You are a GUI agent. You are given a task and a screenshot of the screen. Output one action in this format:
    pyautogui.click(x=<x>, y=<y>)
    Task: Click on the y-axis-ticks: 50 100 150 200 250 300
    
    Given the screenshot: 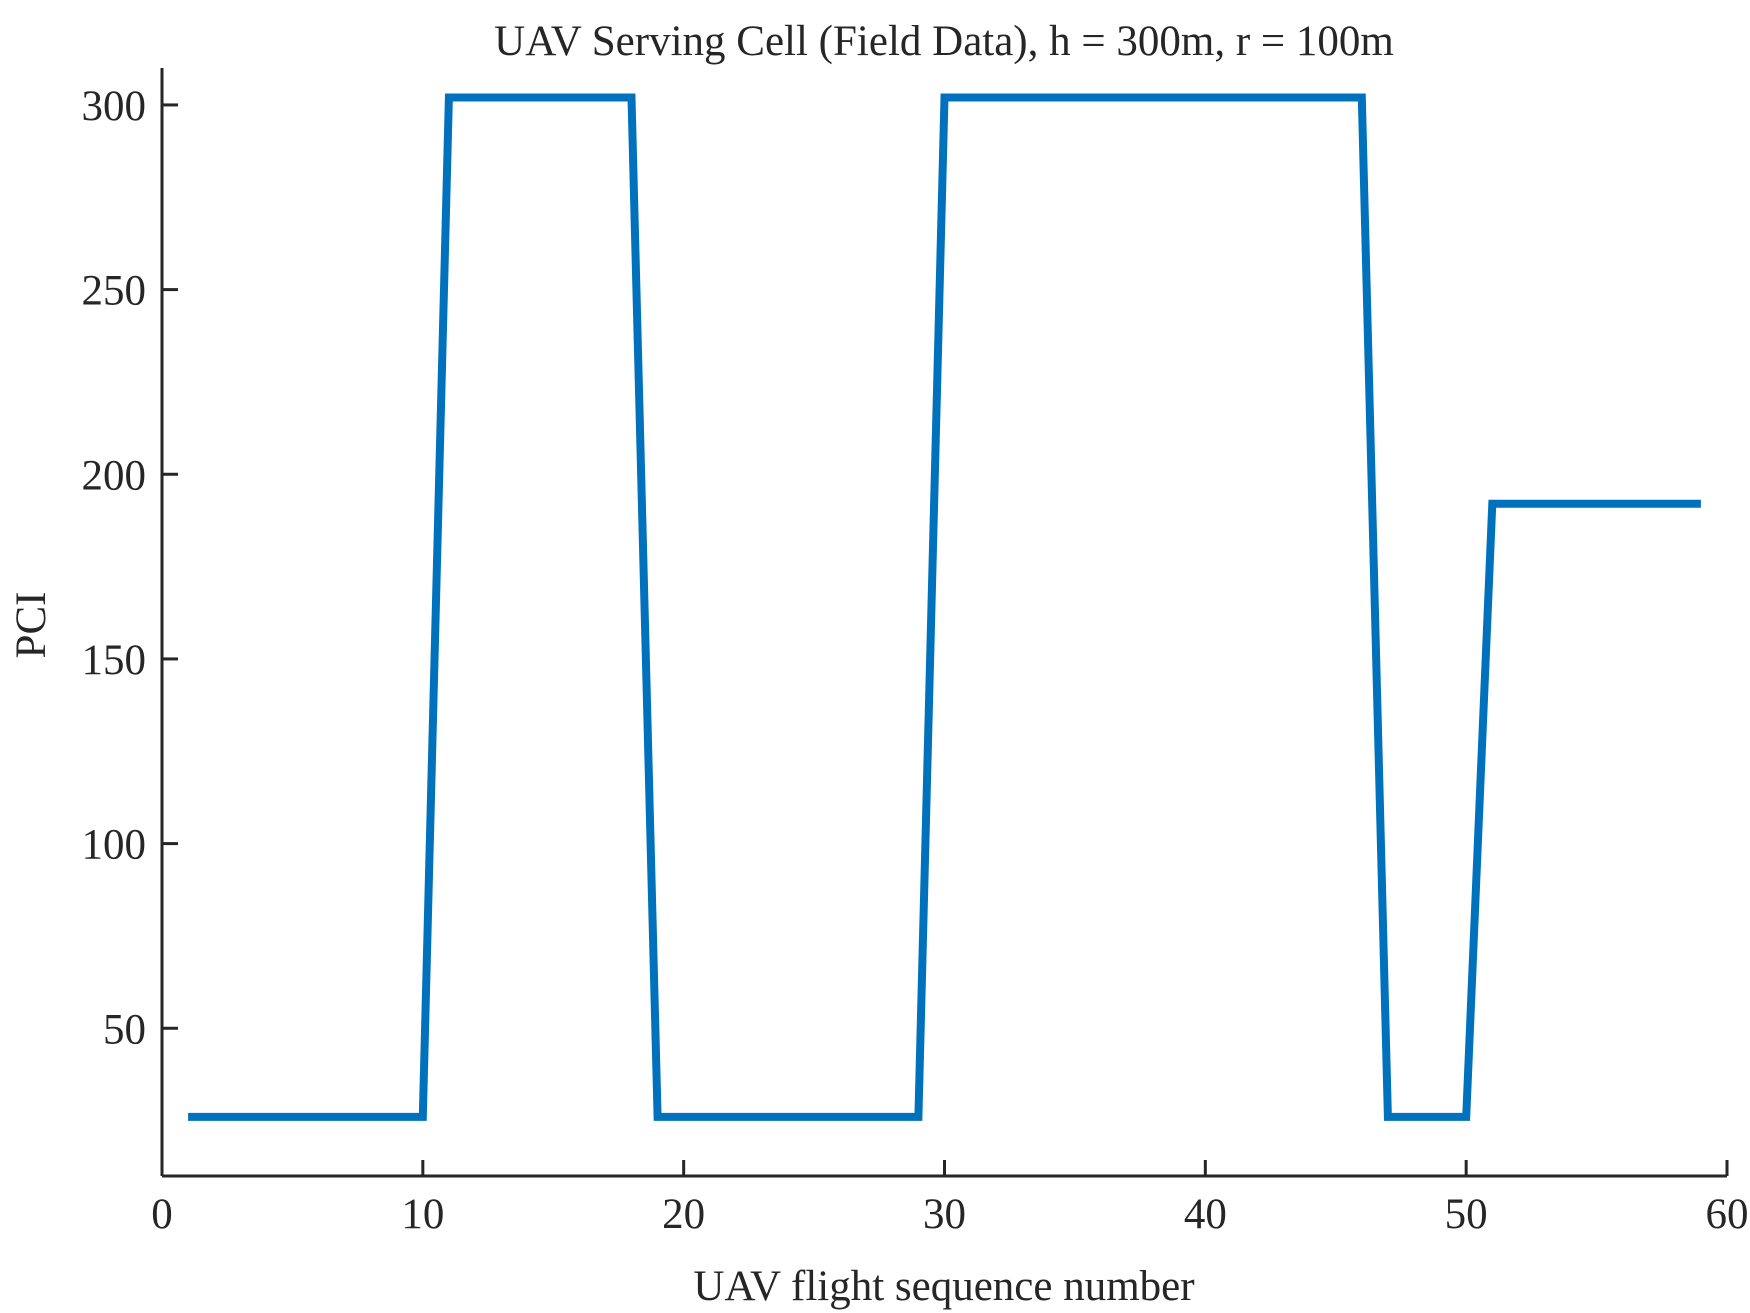 What is the action you would take?
    pyautogui.click(x=130, y=568)
    